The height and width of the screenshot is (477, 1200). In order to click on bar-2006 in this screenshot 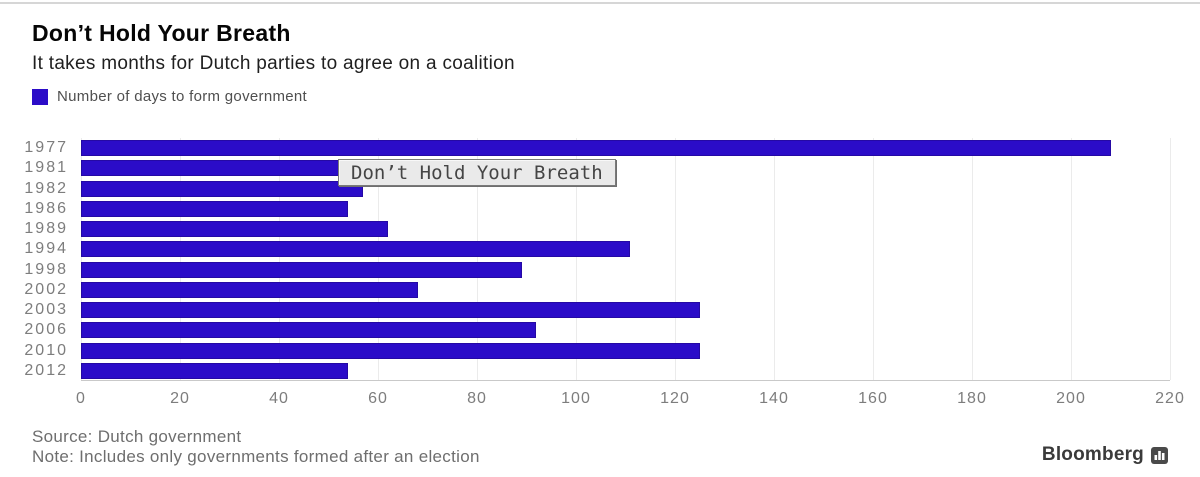, I will do `click(309, 330)`.